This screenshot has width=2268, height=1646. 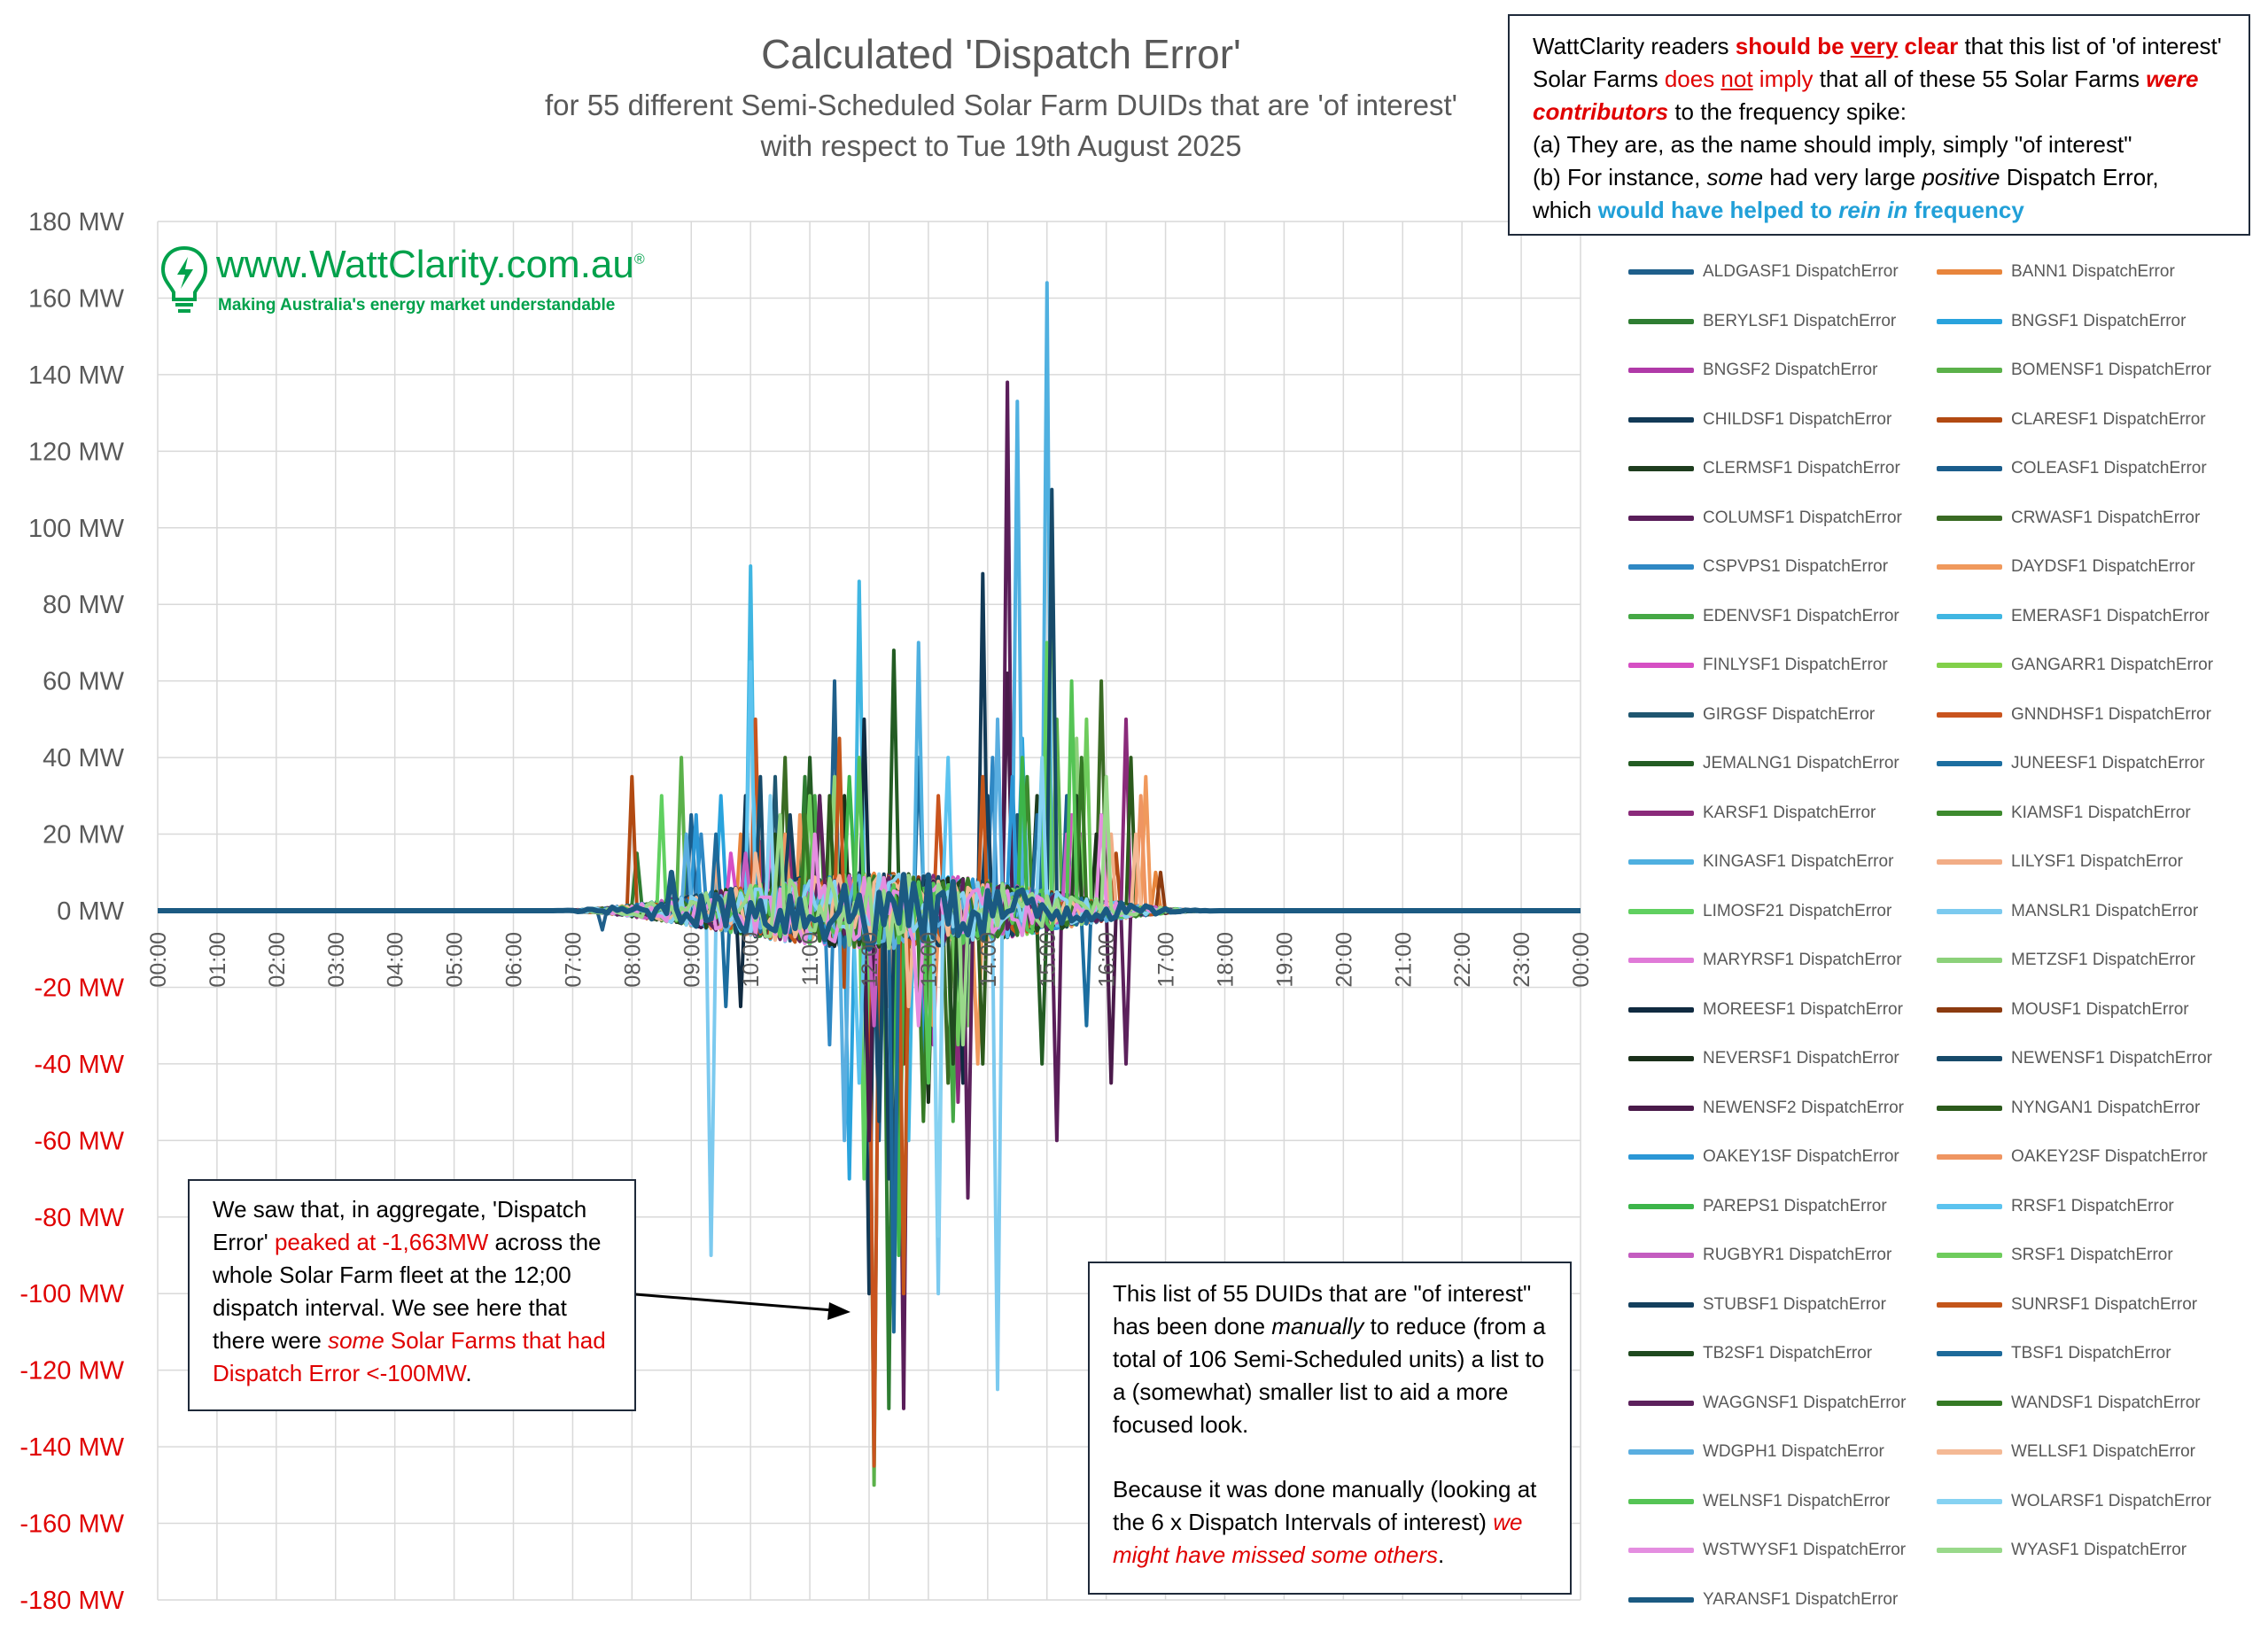 What do you see at coordinates (692, 960) in the screenshot?
I see `x-tick-label: 09:00` at bounding box center [692, 960].